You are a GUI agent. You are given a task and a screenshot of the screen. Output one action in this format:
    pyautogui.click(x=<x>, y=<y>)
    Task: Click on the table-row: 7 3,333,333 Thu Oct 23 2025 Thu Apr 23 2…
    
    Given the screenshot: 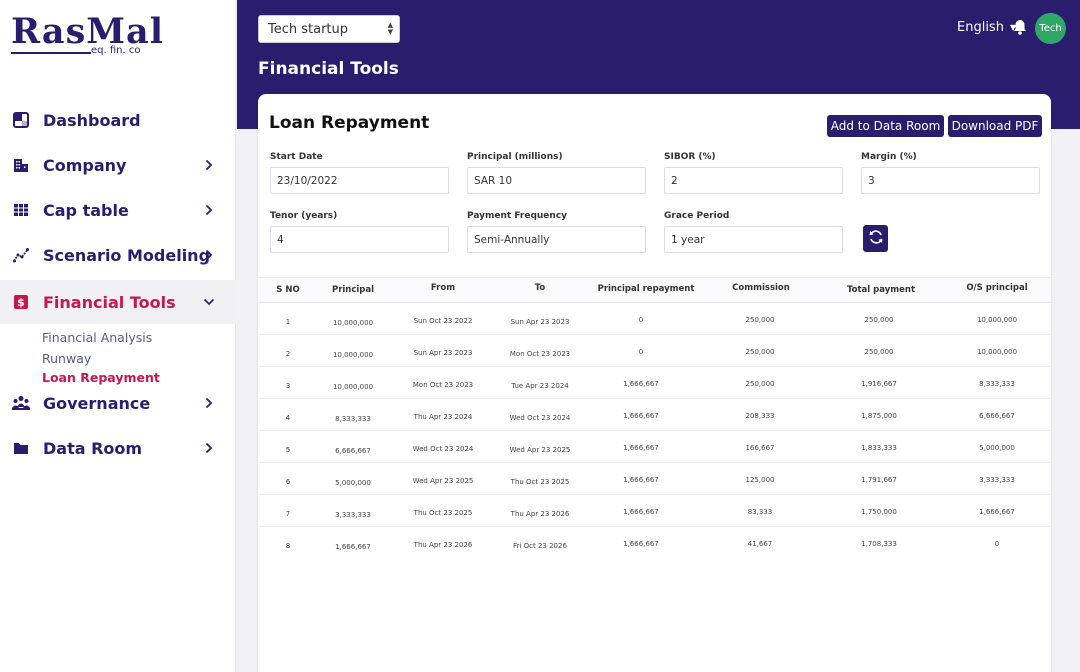 What is the action you would take?
    pyautogui.click(x=654, y=511)
    